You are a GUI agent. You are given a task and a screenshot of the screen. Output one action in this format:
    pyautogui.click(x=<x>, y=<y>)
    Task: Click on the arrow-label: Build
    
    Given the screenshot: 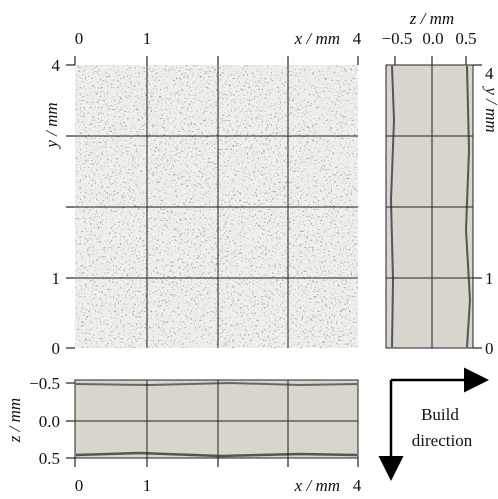 What is the action you would take?
    pyautogui.click(x=440, y=414)
    